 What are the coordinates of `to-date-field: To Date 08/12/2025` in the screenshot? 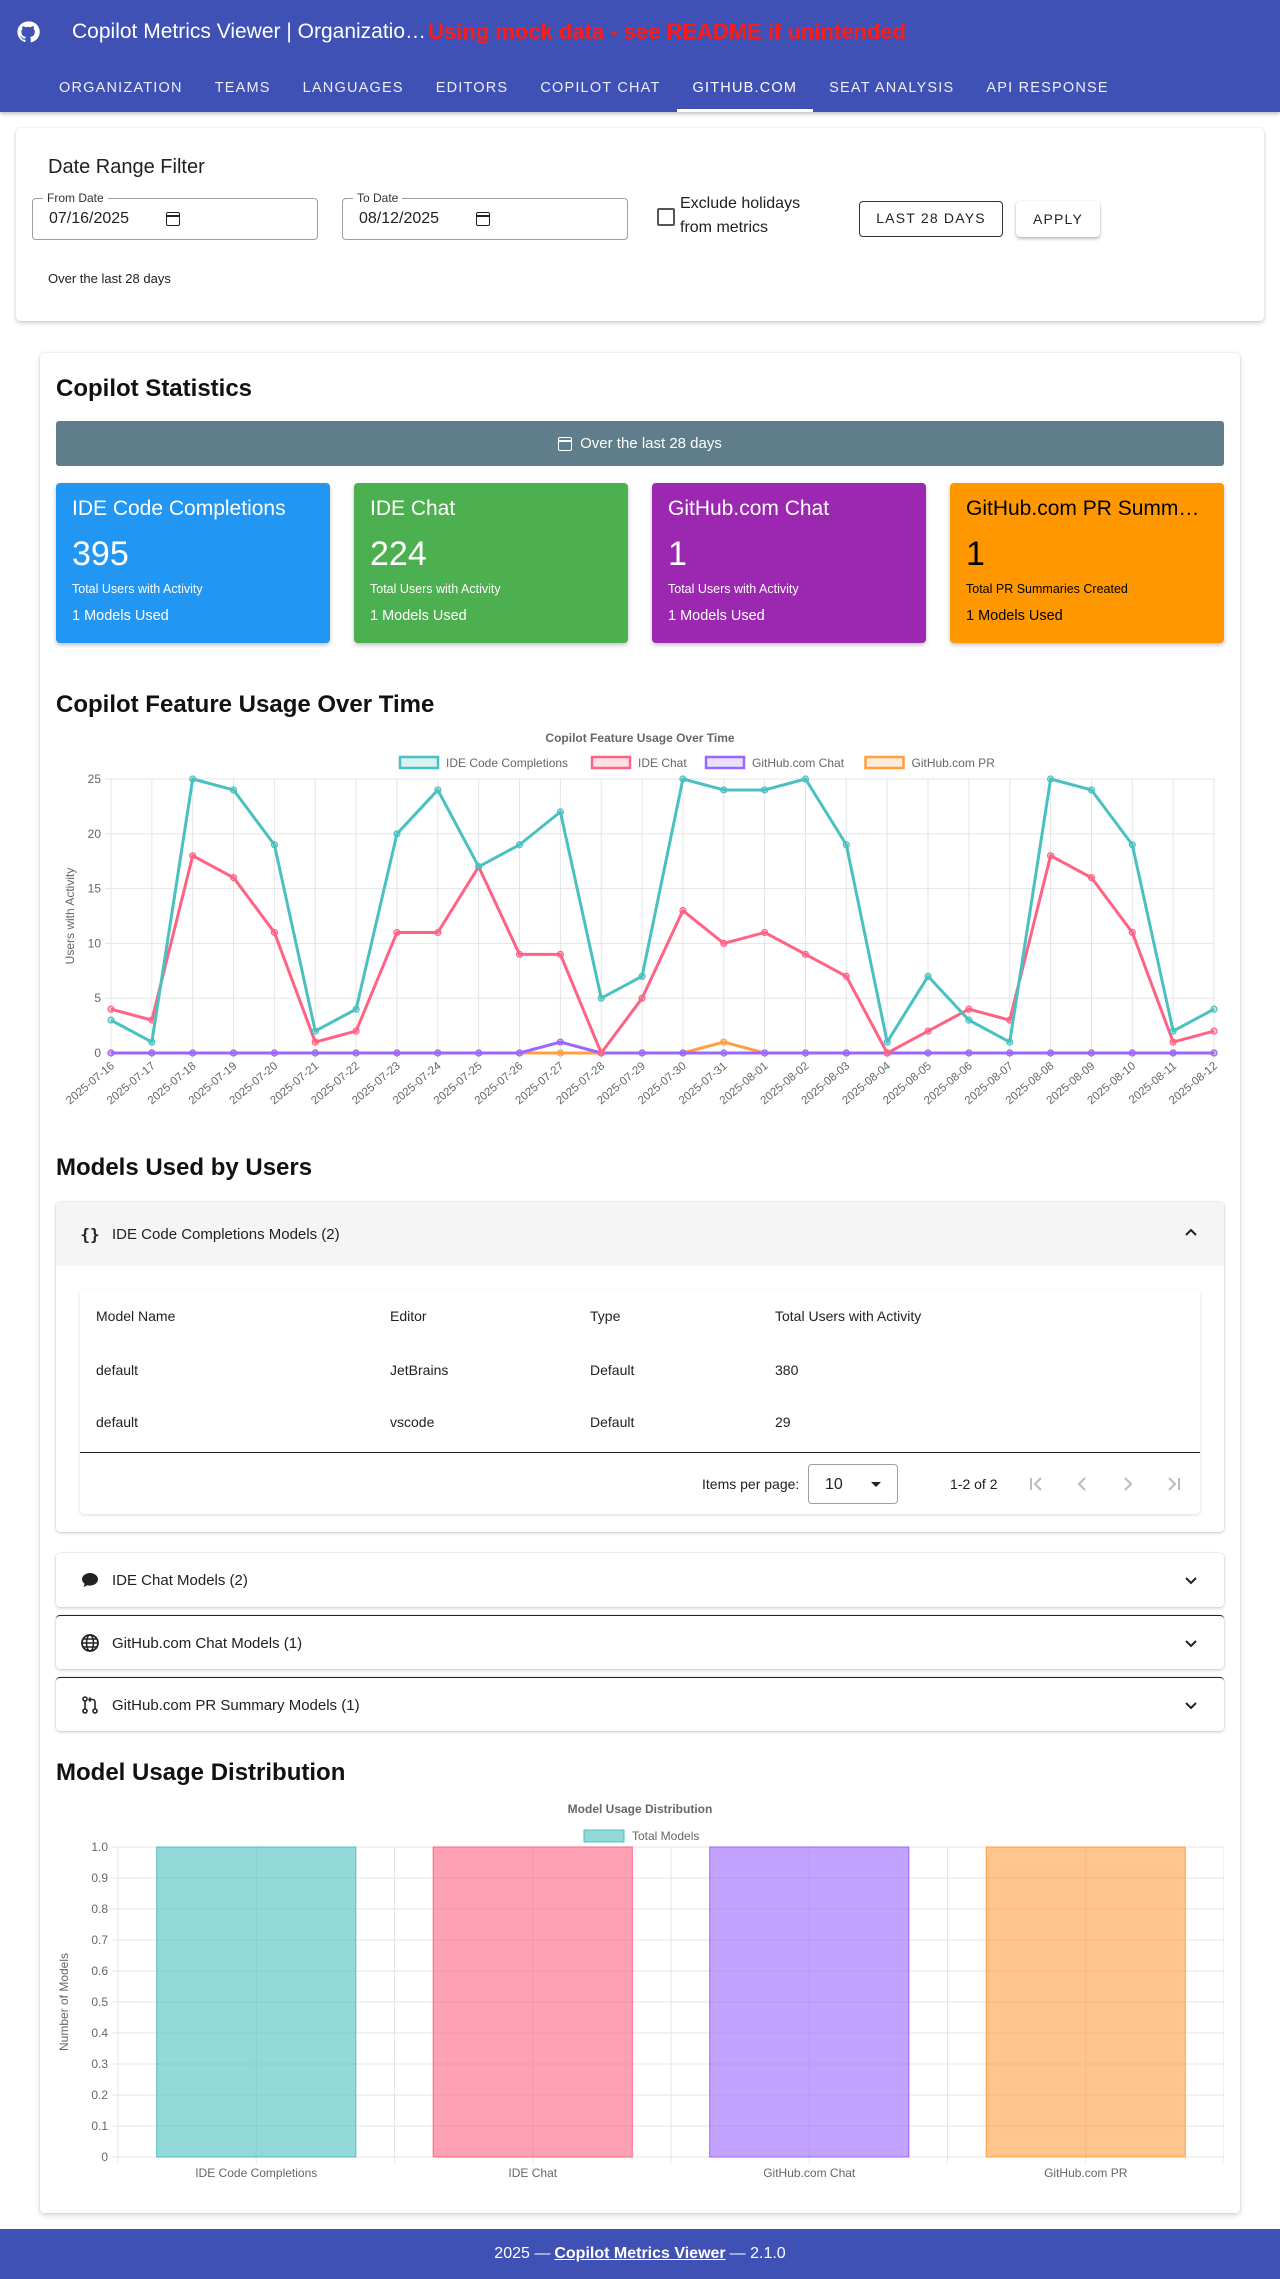 It's located at (485, 215).